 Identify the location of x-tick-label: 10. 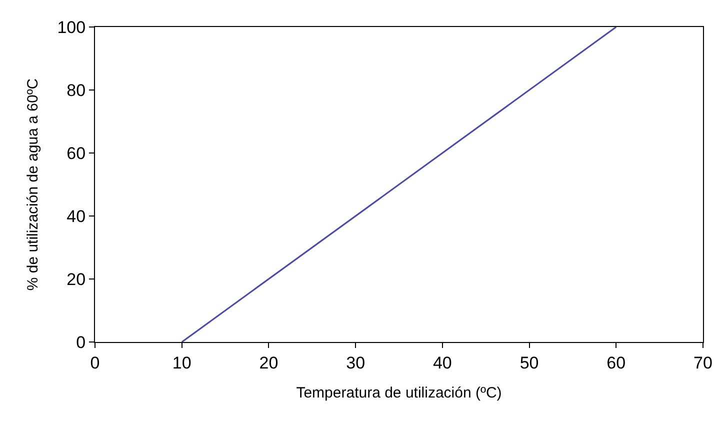
(182, 362).